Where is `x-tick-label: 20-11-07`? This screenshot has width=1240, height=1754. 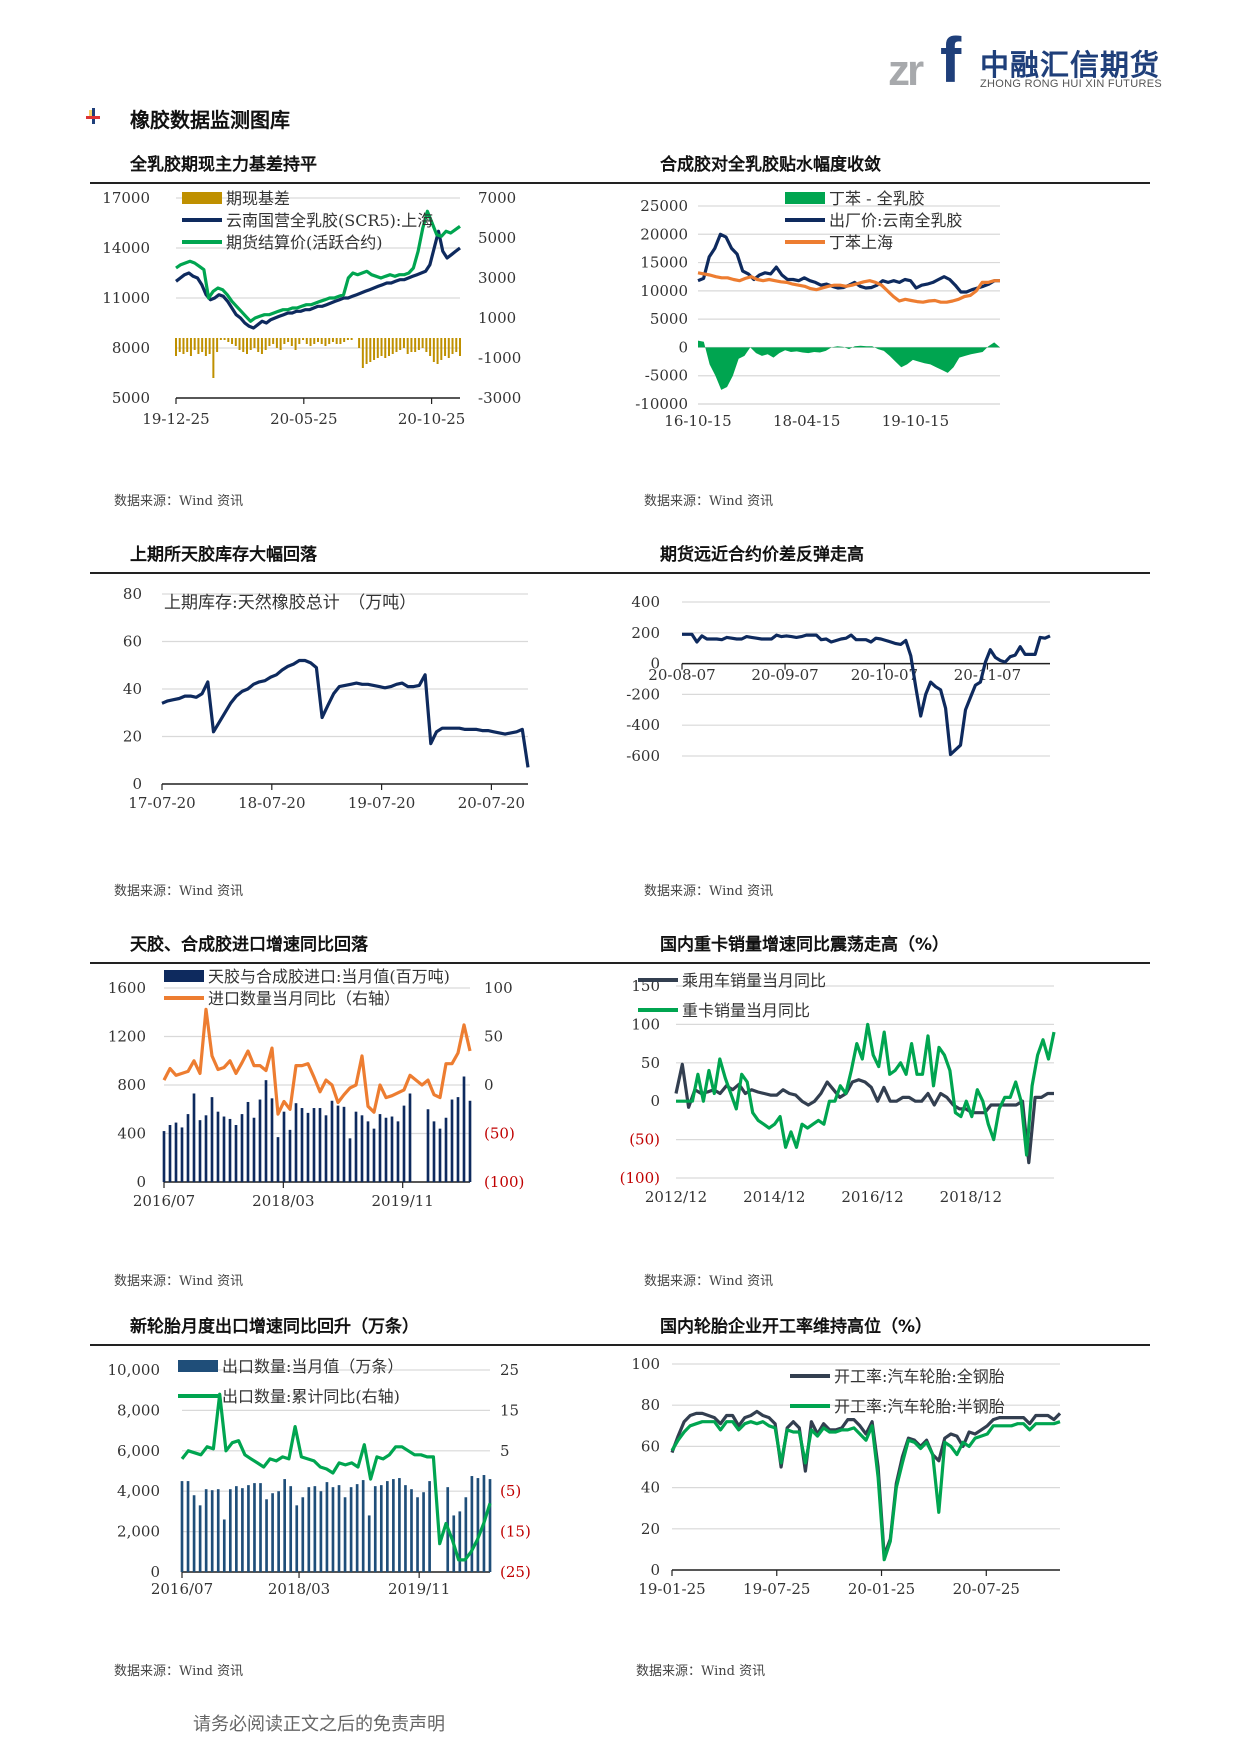
x-tick-label: 20-11-07 is located at coordinates (987, 675).